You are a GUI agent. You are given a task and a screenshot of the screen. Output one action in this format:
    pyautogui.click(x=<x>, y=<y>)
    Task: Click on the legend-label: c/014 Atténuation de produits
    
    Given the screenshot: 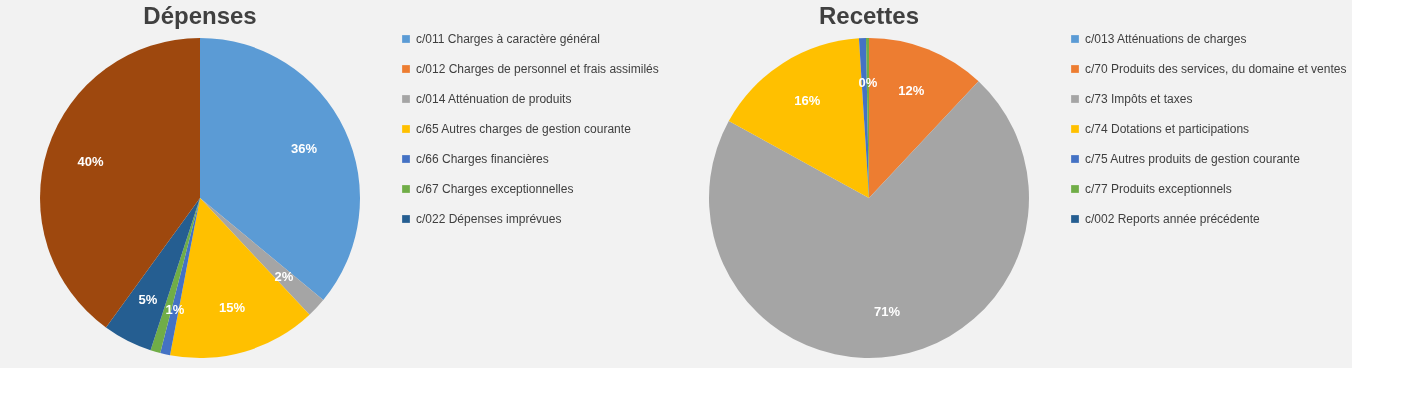 What is the action you would take?
    pyautogui.click(x=494, y=99)
    